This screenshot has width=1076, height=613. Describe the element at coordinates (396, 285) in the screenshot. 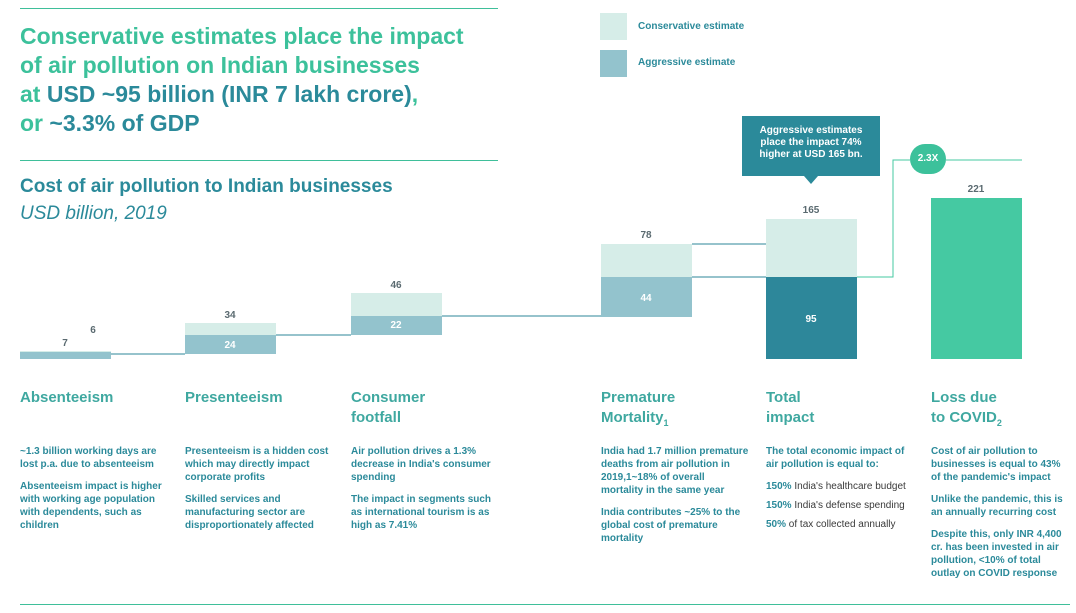

I see `value-label: 46` at that location.